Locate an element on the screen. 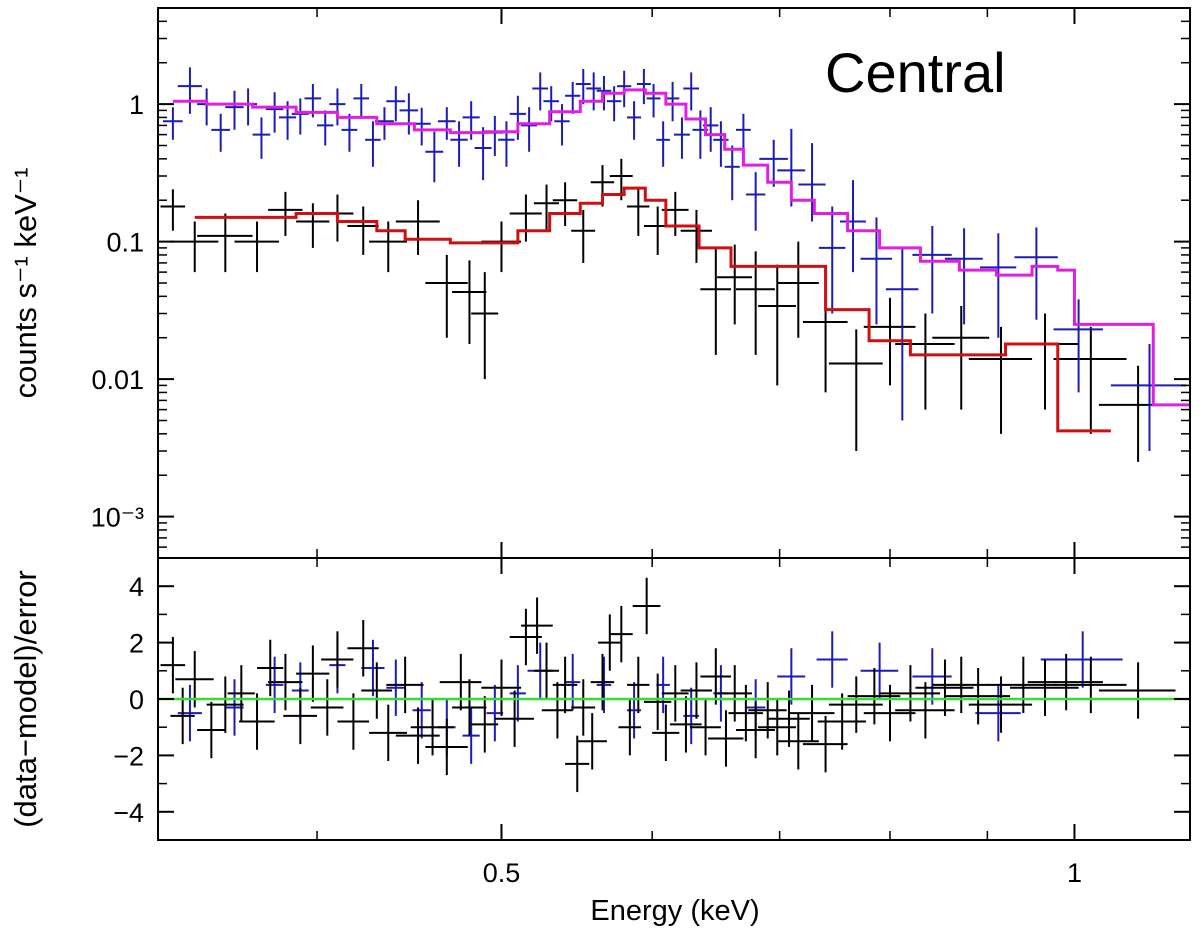 The image size is (1200, 935). y-tick-label: 10⁻³ is located at coordinates (117, 518).